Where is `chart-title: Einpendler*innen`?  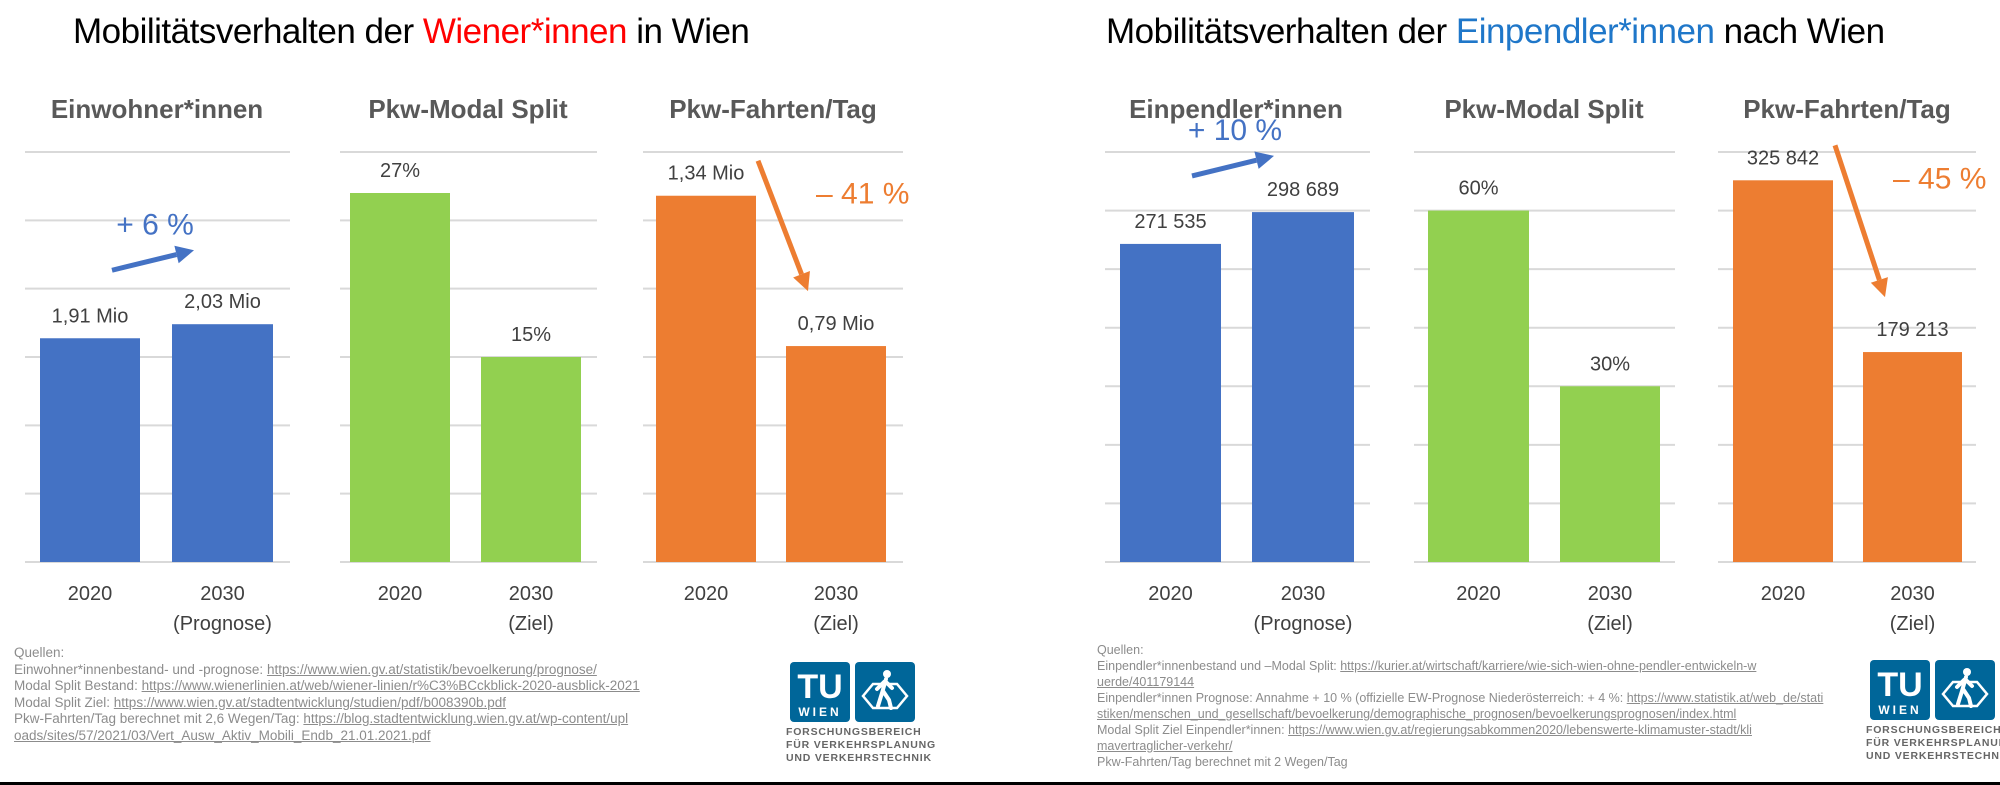 chart-title: Einpendler*innen is located at coordinates (1236, 109).